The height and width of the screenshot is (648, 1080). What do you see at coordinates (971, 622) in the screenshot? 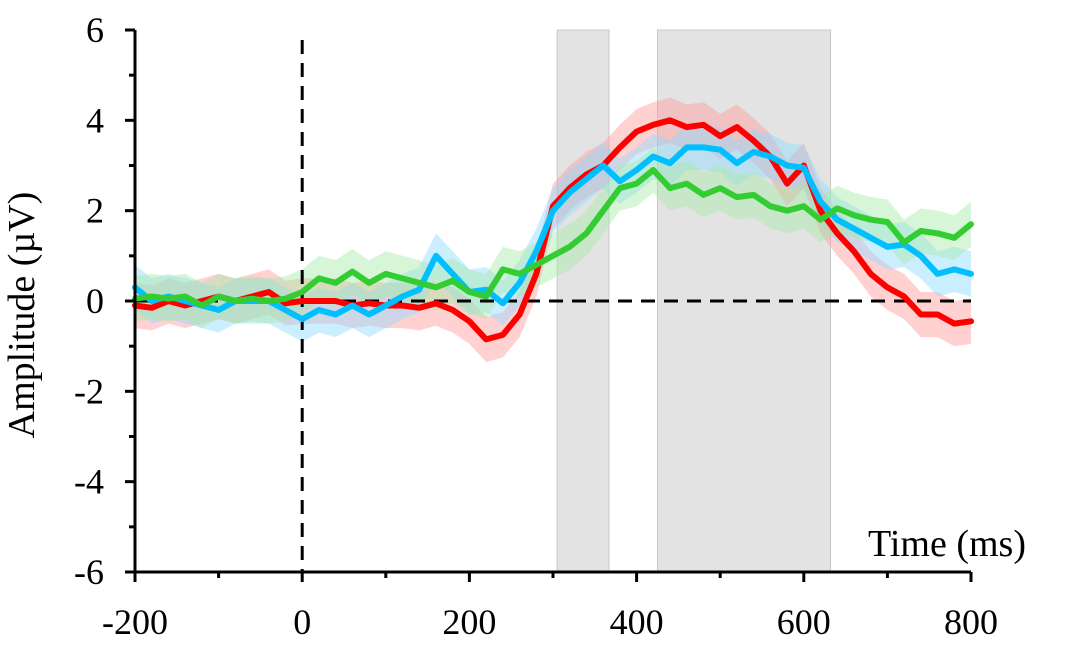
I see `x-tick-label: 800` at bounding box center [971, 622].